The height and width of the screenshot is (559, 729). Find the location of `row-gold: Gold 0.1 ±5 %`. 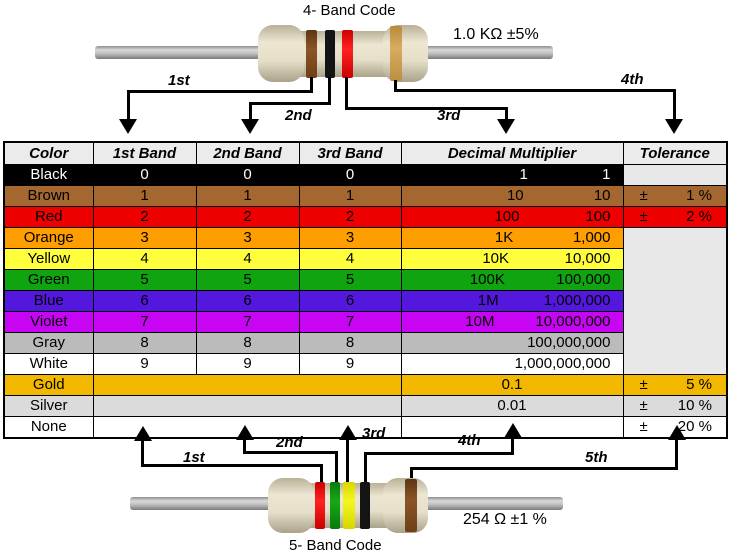

row-gold: Gold 0.1 ±5 % is located at coordinates (365, 385).